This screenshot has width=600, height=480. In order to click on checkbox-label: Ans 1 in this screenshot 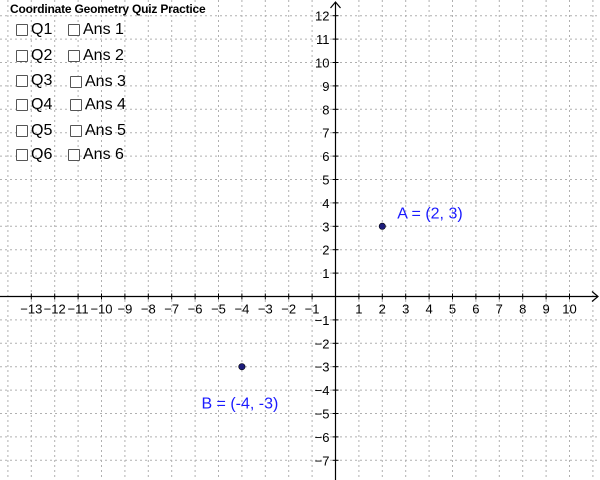, I will do `click(103, 29)`.